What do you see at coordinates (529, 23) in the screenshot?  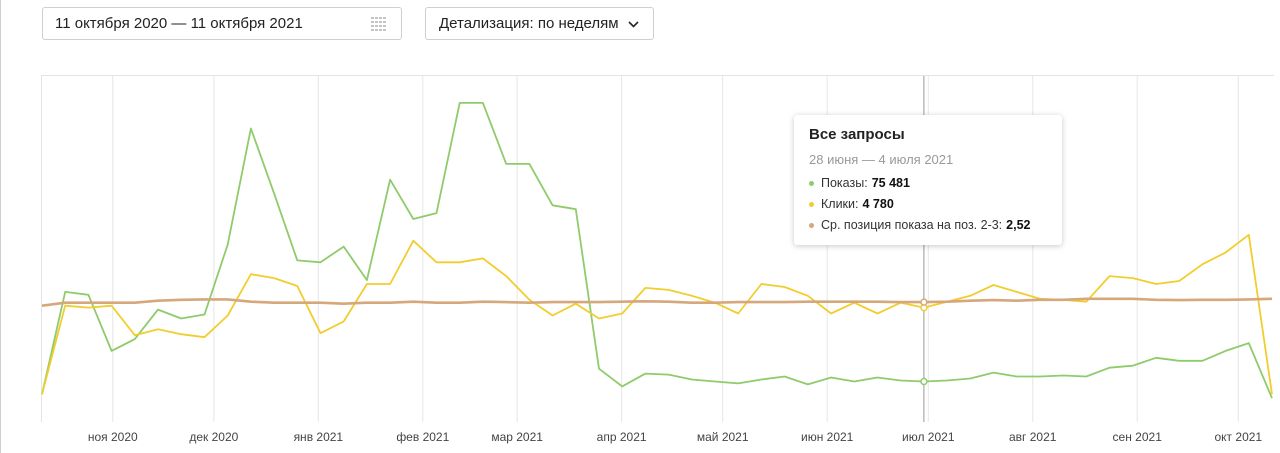 I see `detail-select-label: Детализация: по неделям` at bounding box center [529, 23].